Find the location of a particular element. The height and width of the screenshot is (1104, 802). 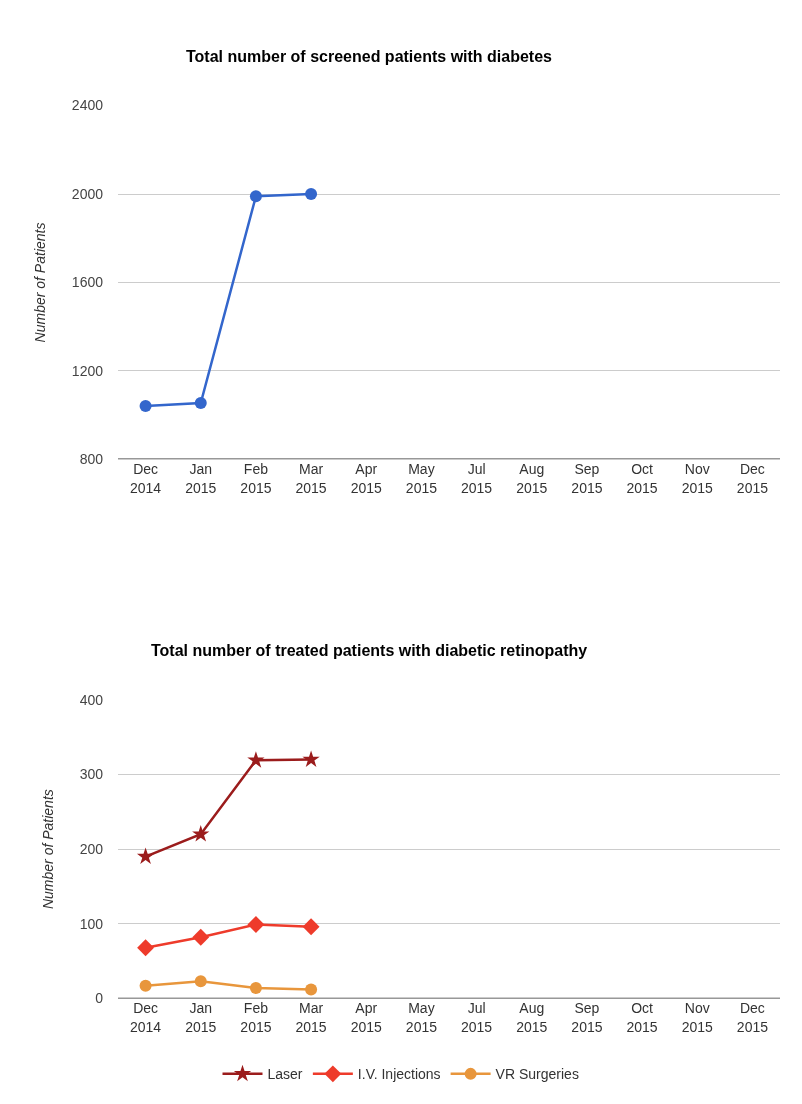

y-tick-label: 2000 is located at coordinates (87, 193).